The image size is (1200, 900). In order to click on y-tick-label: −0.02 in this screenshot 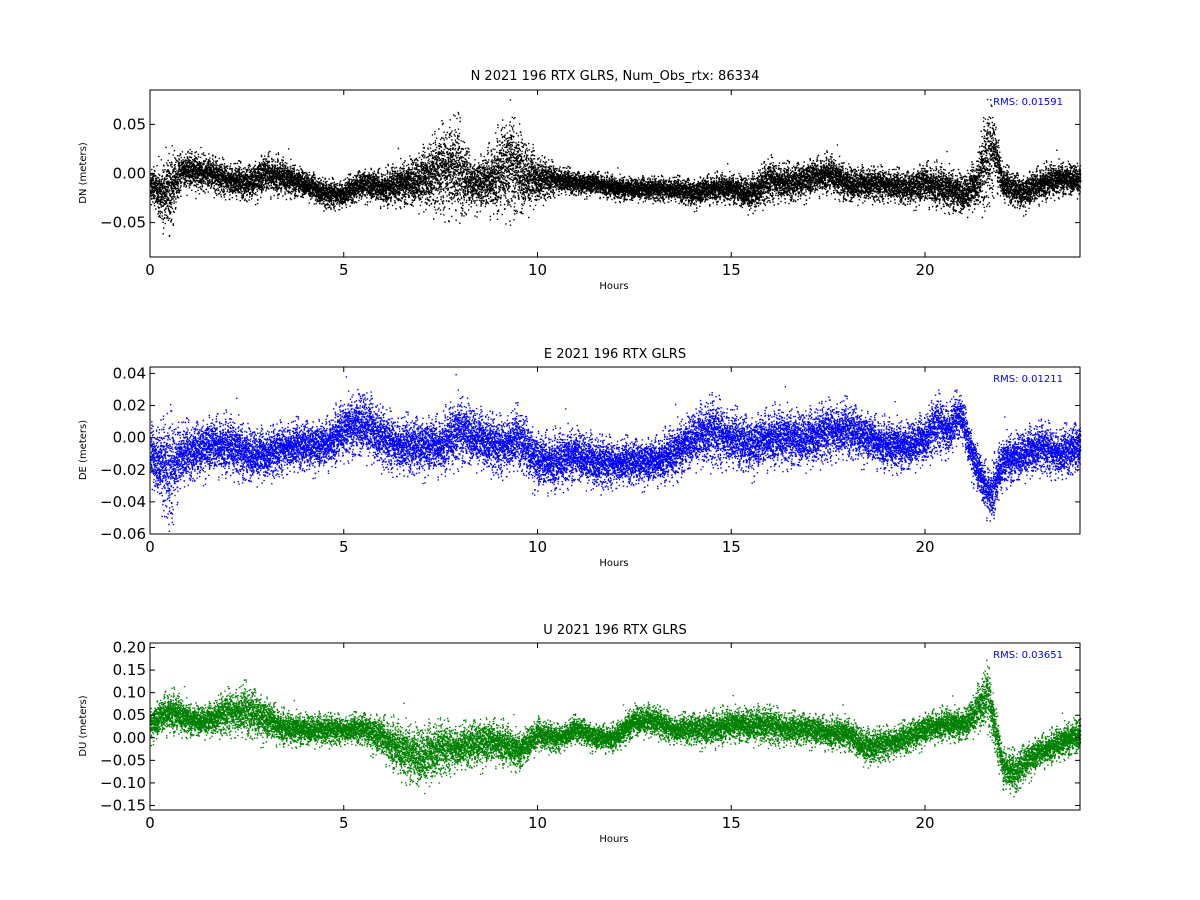, I will do `click(123, 470)`.